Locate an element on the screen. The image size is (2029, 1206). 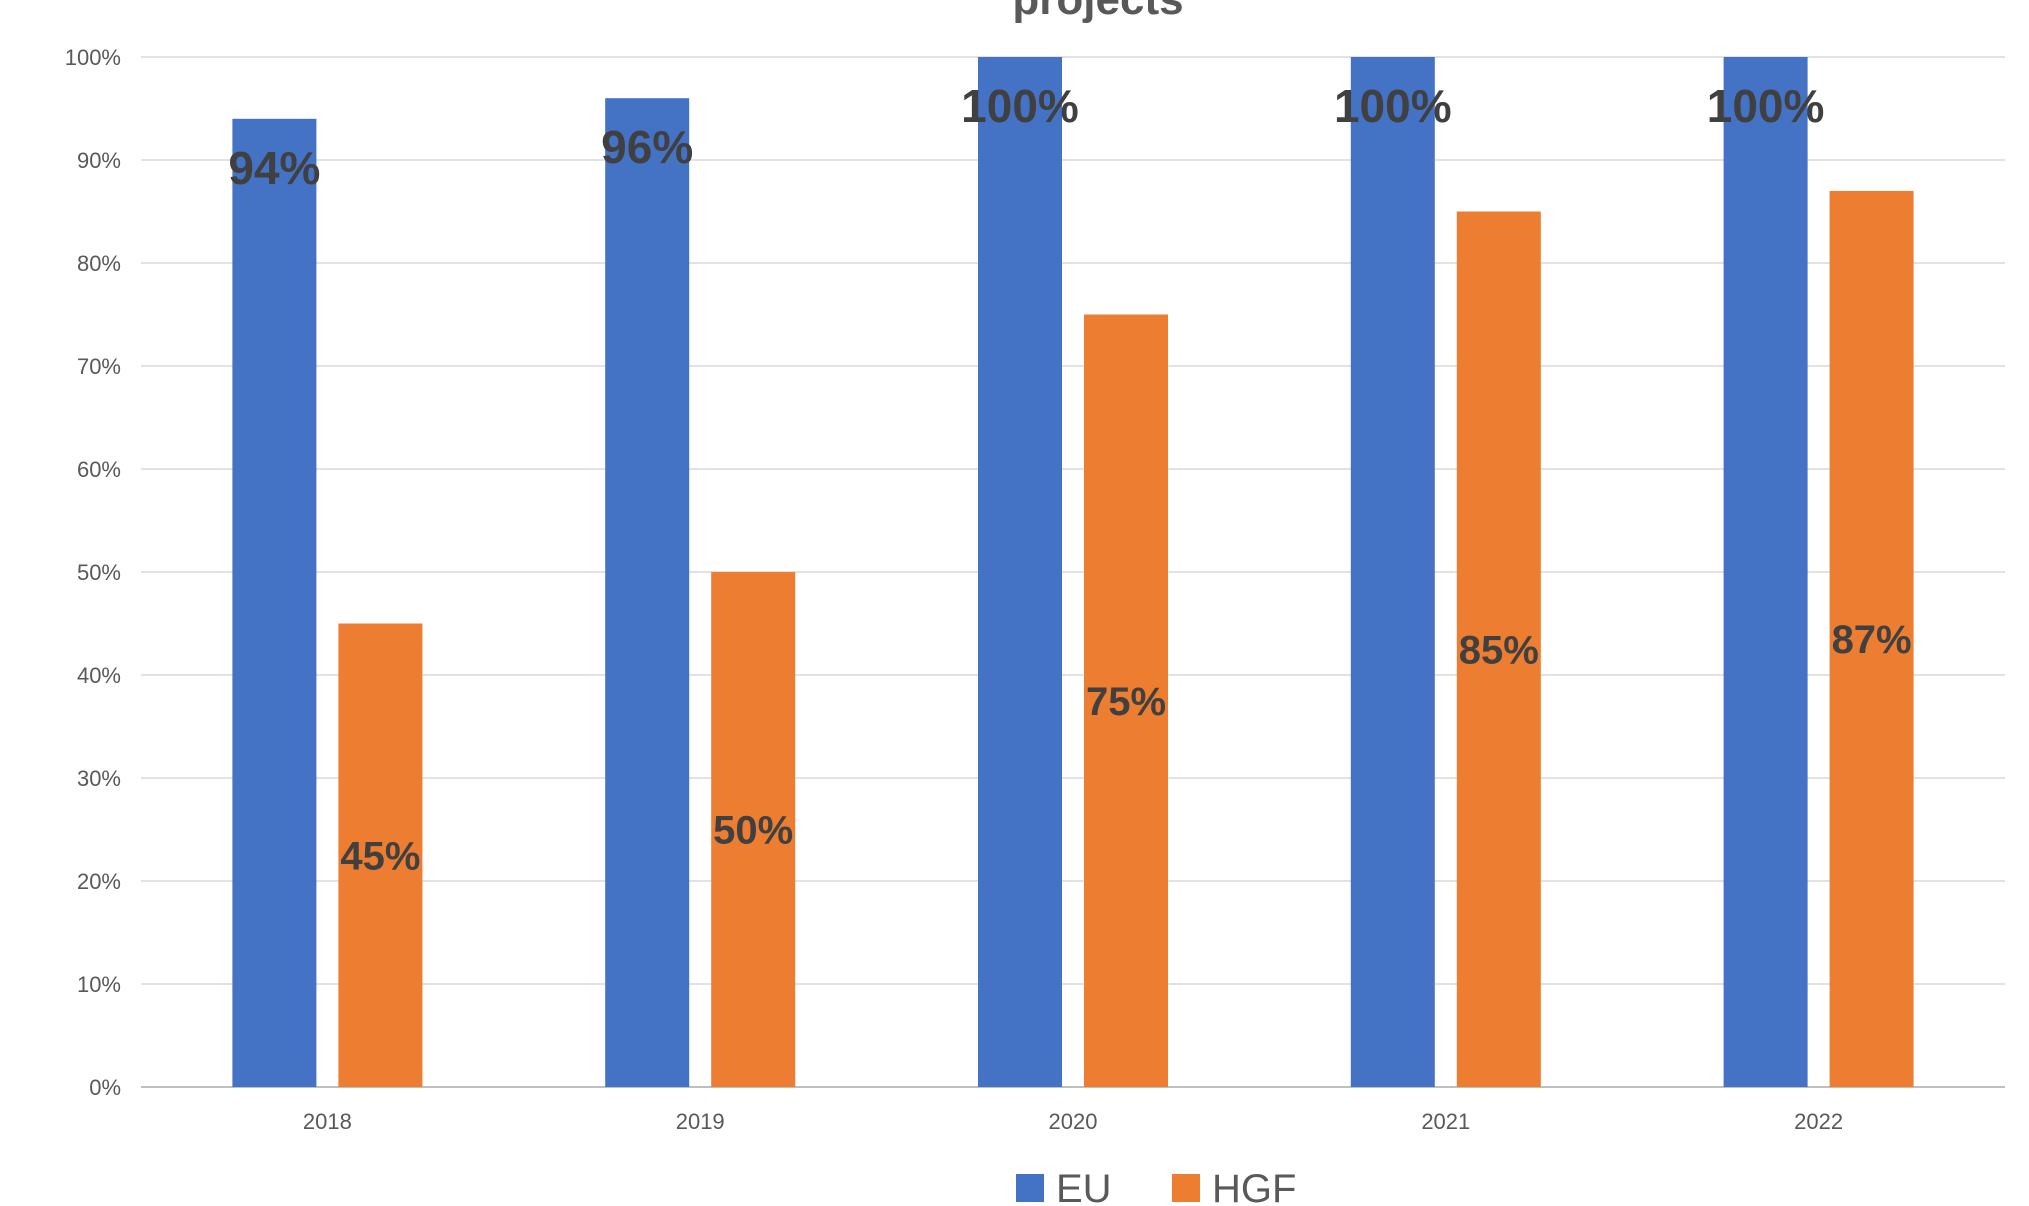
legend-swatch-eu is located at coordinates (1030, 1188).